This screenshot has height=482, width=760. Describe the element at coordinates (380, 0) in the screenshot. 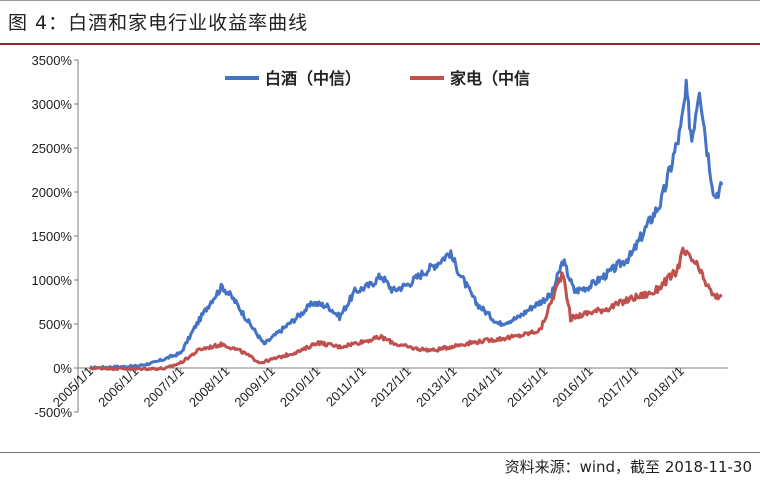

I see `top-rule` at that location.